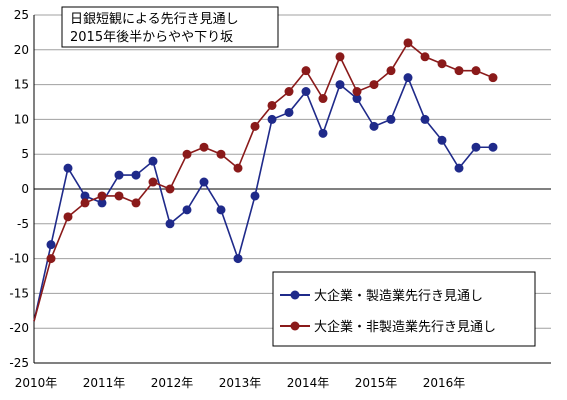 The image size is (567, 400). Describe the element at coordinates (19, 189) in the screenshot. I see `y-axis-tick-labels: 25 20 15 10 5 0 -5 -10 -15 -20 -25` at that location.